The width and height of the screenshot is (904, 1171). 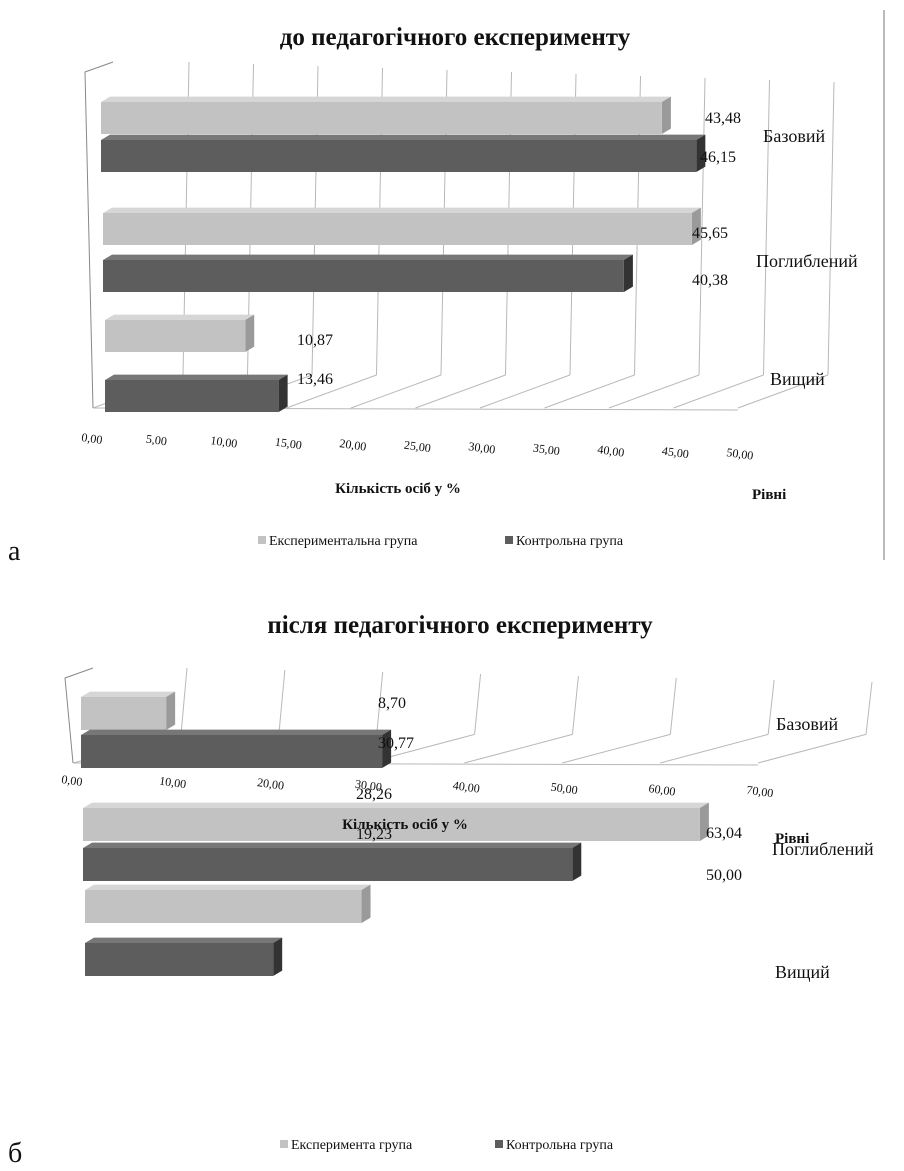 What do you see at coordinates (396, 743) in the screenshot?
I see `data-label: 30,77` at bounding box center [396, 743].